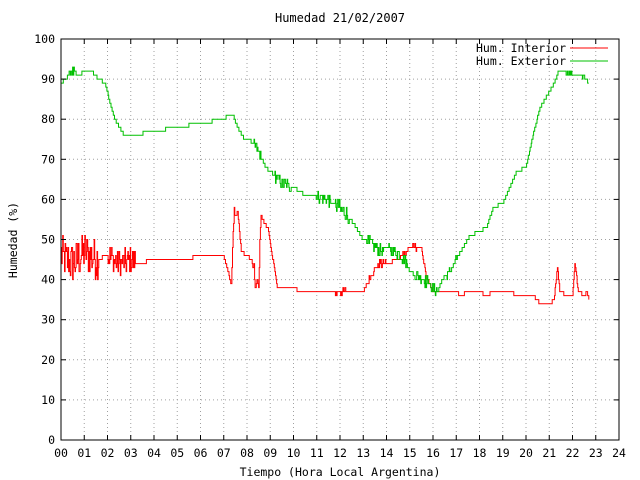  I want to click on x-tick-label: 24, so click(619, 453).